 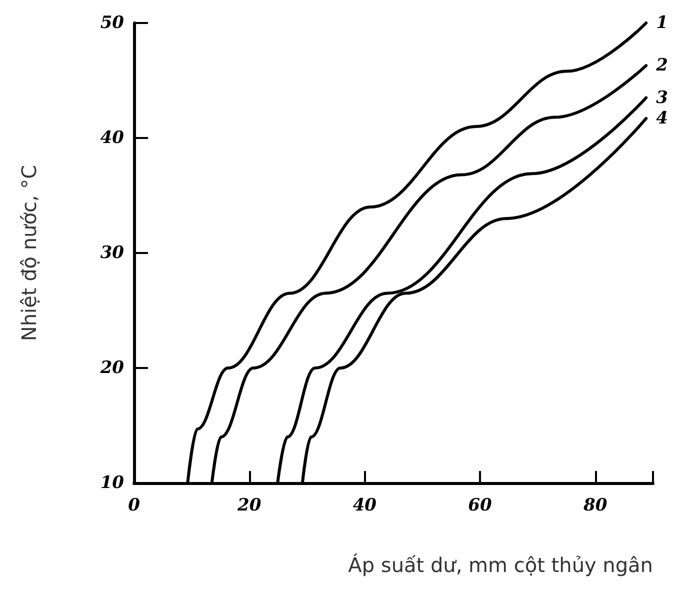 I want to click on series-label: 3, so click(x=662, y=98).